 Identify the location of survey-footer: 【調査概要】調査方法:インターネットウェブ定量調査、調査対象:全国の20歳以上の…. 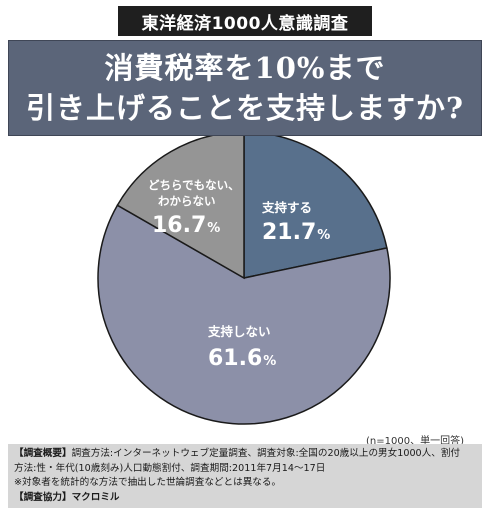
(245, 476).